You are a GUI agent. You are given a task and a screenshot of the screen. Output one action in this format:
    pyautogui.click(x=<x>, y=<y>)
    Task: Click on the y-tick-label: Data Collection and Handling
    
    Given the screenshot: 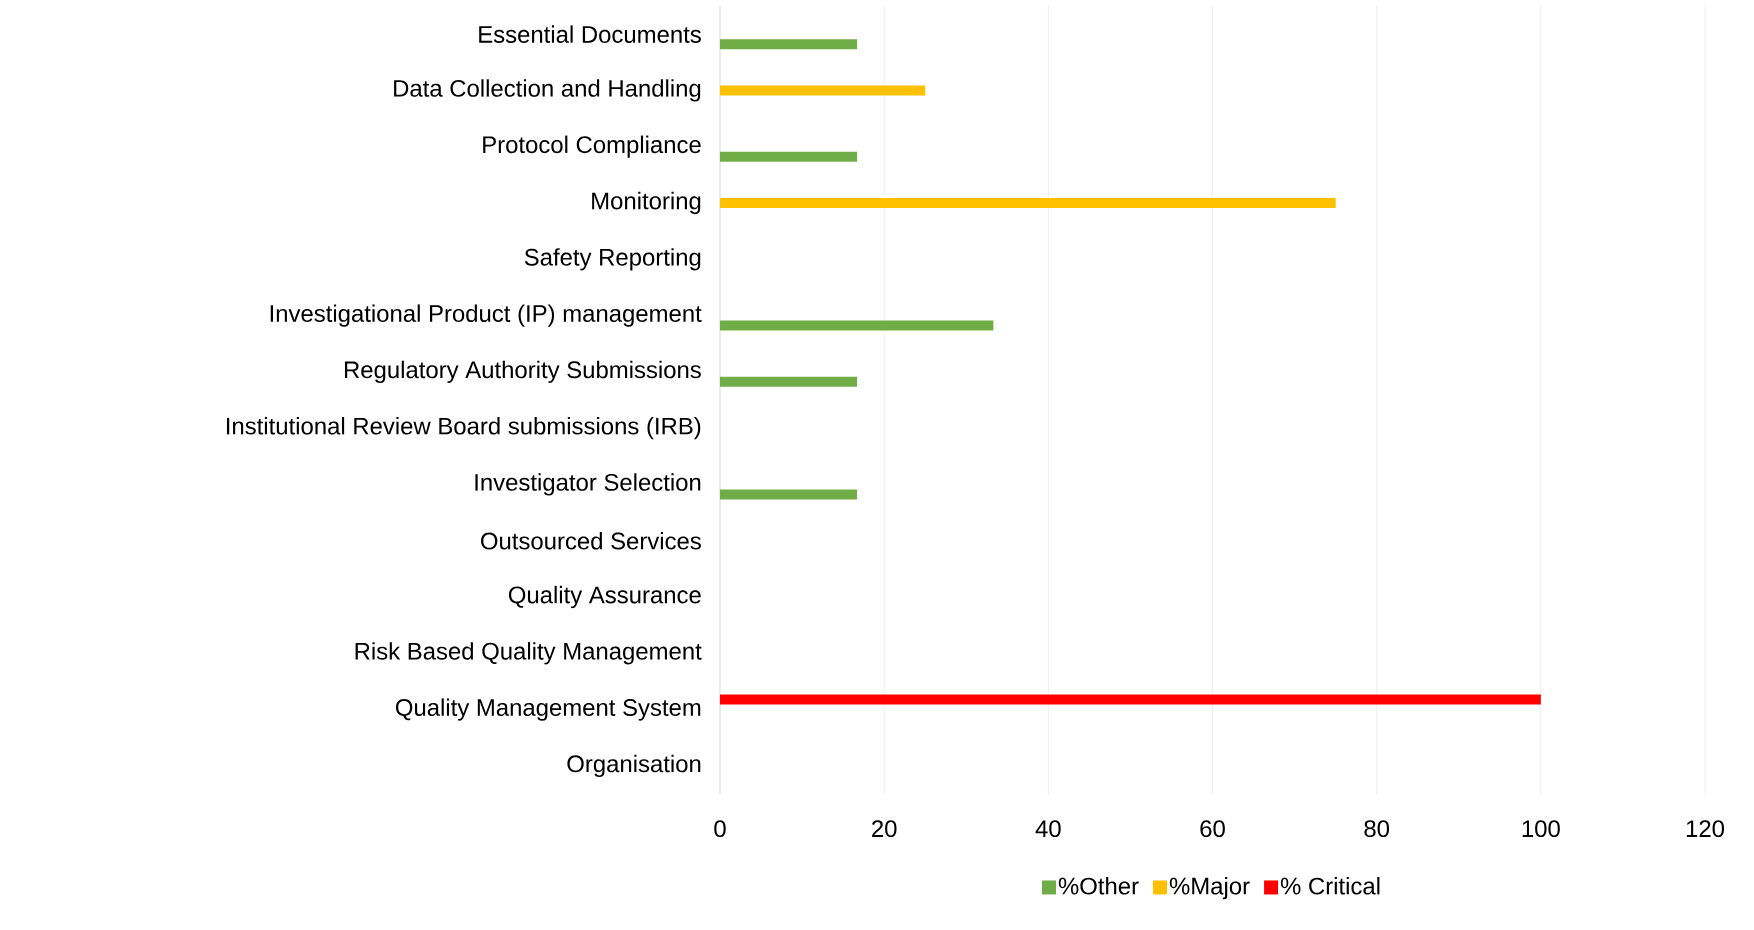 What is the action you would take?
    pyautogui.click(x=547, y=90)
    